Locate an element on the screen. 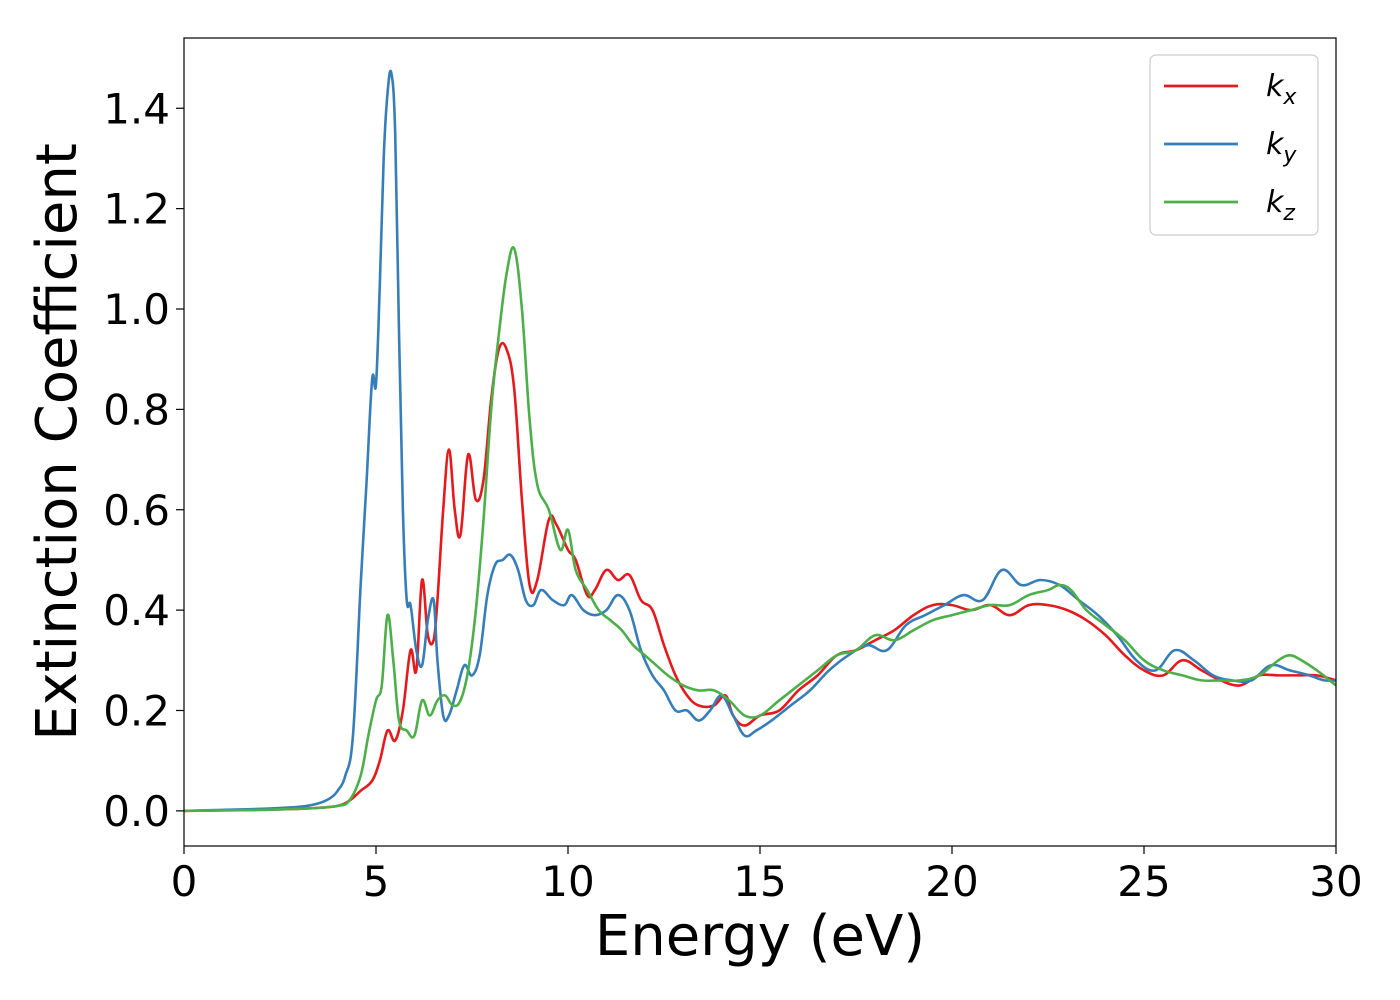 The width and height of the screenshot is (1400, 1000). x-tick-label: 10 is located at coordinates (567, 881).